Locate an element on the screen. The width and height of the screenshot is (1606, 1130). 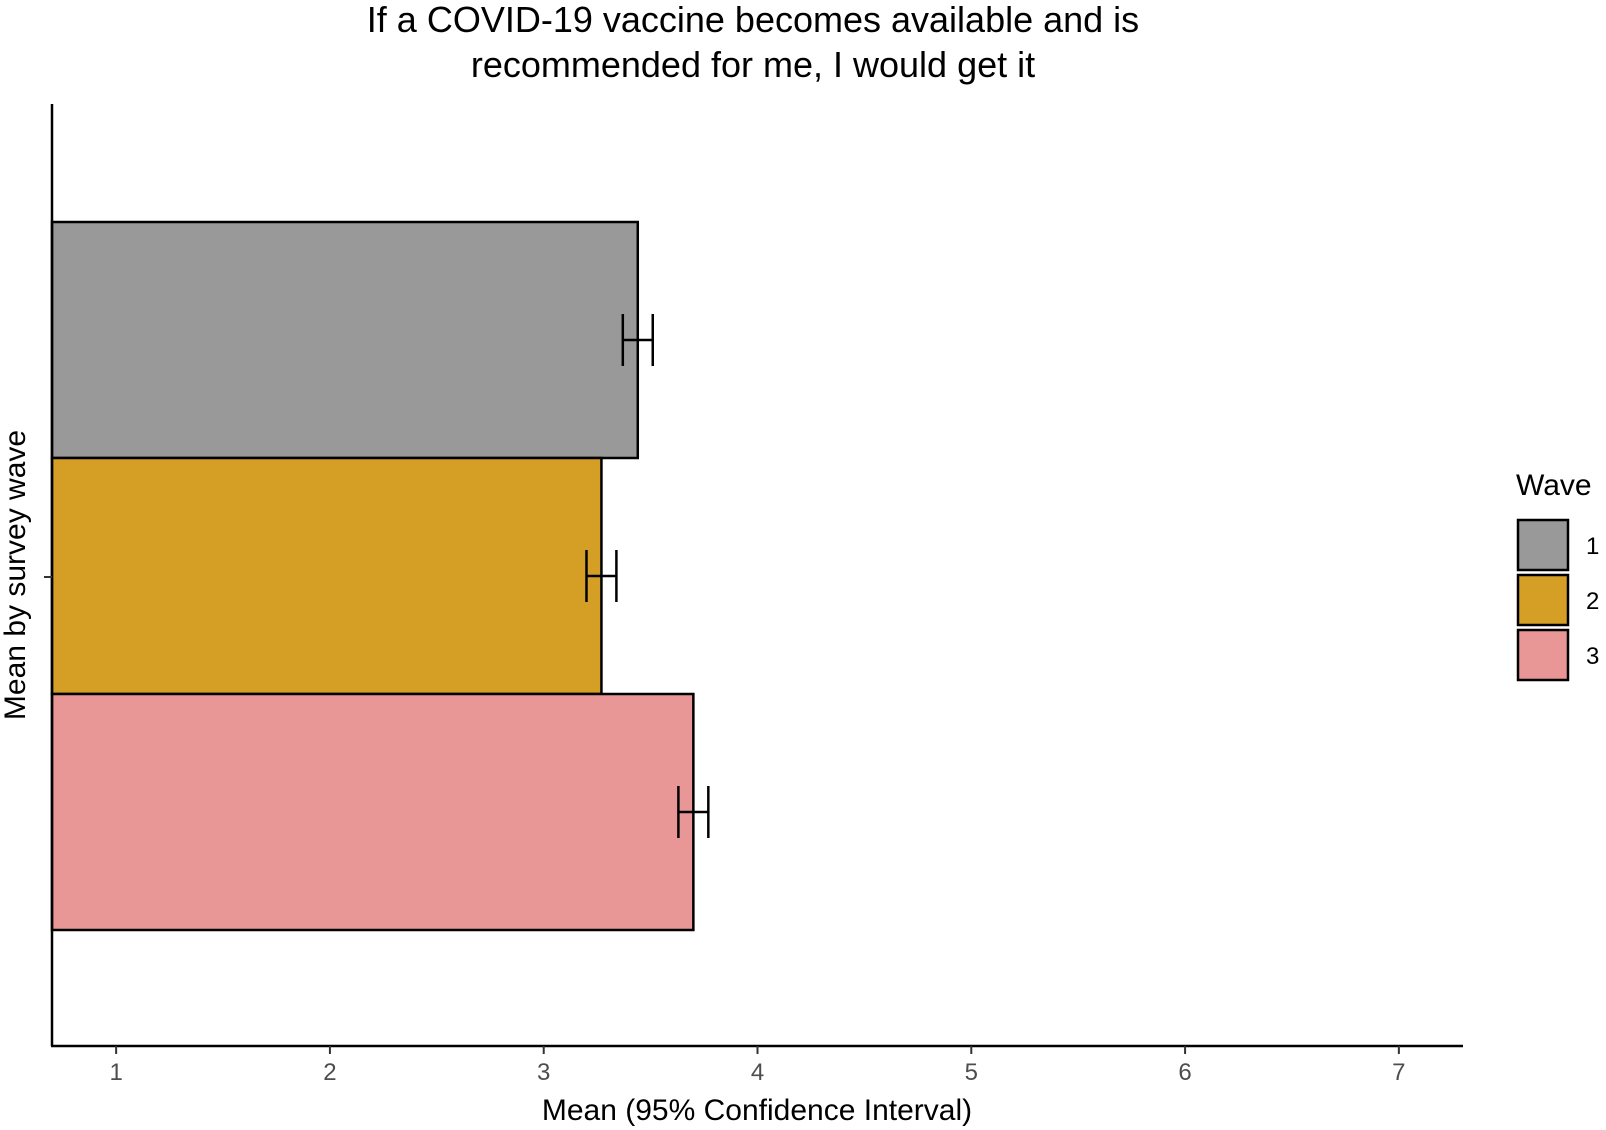
x-tick-label-7: 7 is located at coordinates (1398, 1072).